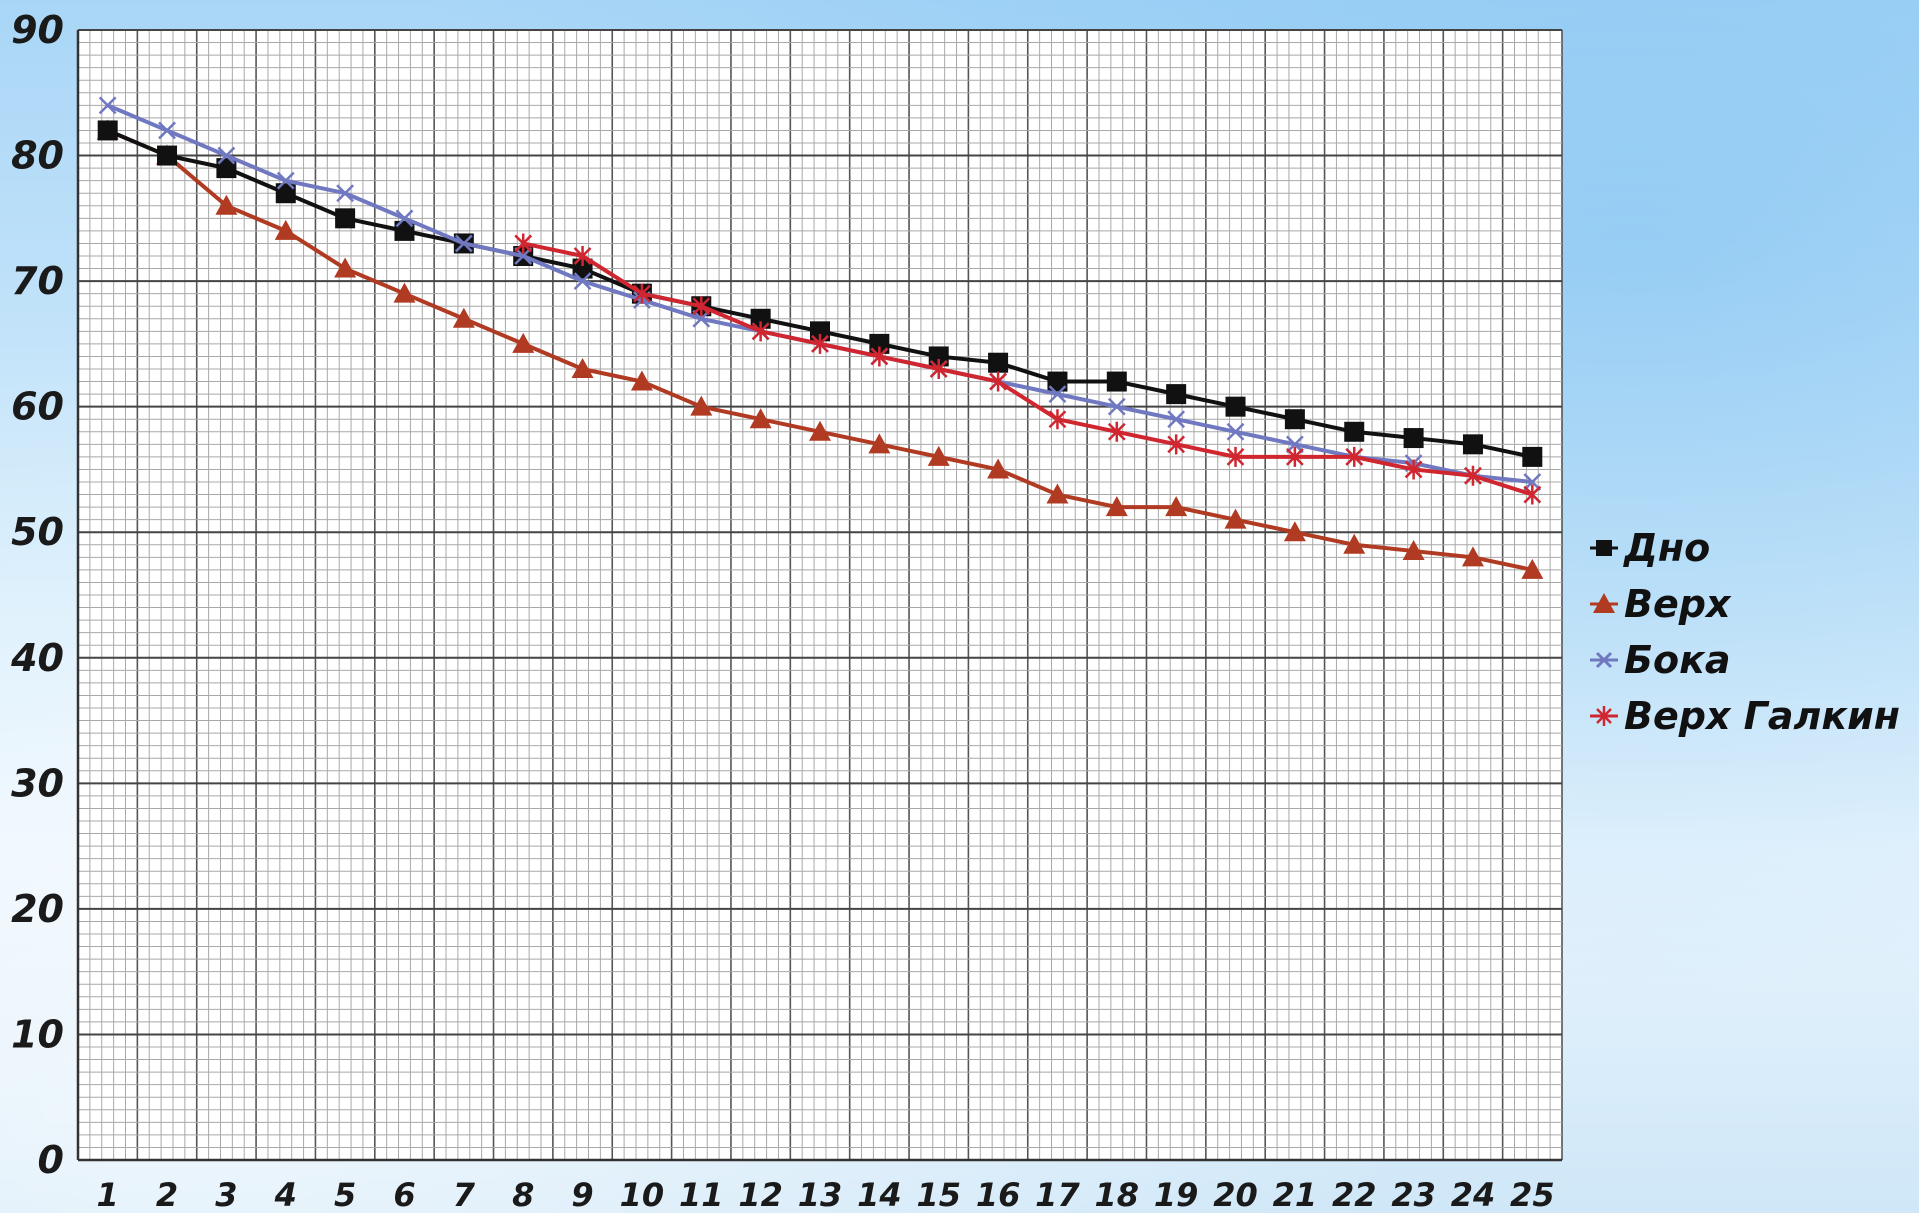 Image resolution: width=1919 pixels, height=1213 pixels. I want to click on legend-label: Верх Галкин, so click(1762, 716).